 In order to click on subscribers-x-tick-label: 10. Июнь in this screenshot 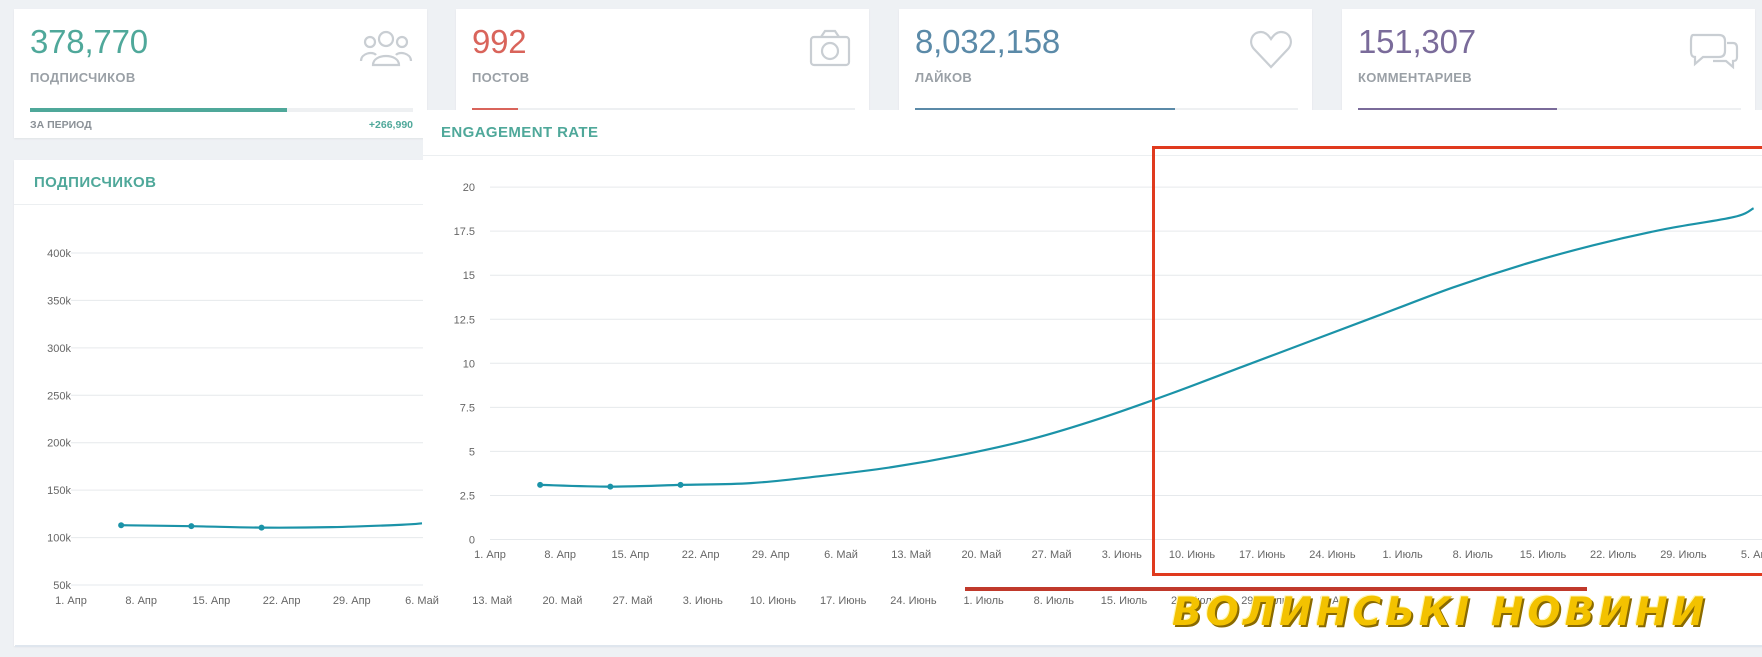, I will do `click(773, 601)`.